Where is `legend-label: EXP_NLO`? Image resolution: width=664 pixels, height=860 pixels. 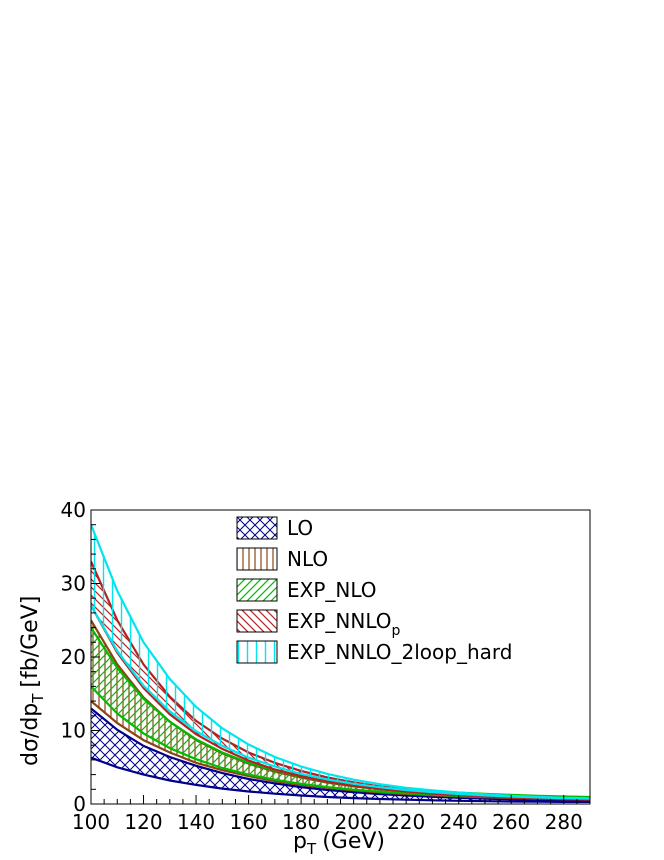
legend-label: EXP_NLO is located at coordinates (332, 590).